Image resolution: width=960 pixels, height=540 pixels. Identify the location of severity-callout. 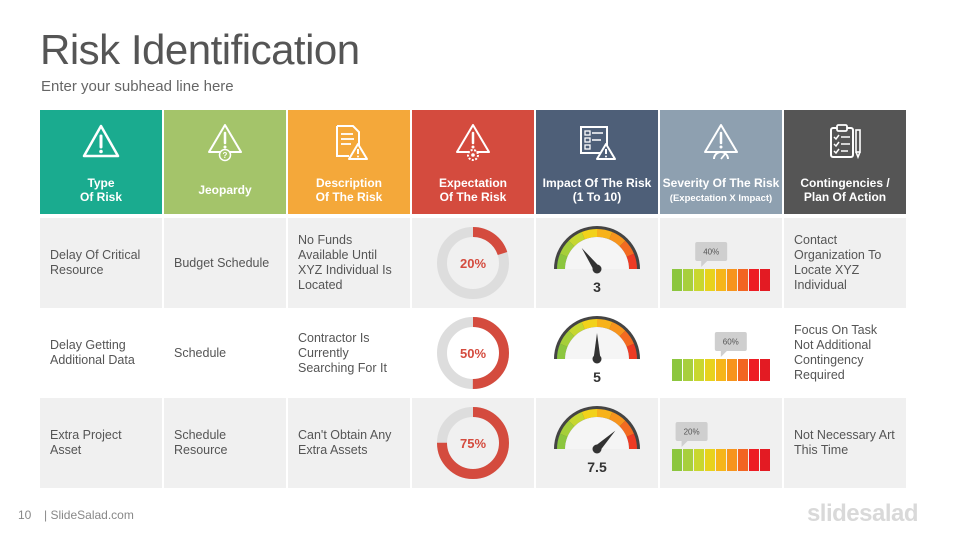
(691, 431).